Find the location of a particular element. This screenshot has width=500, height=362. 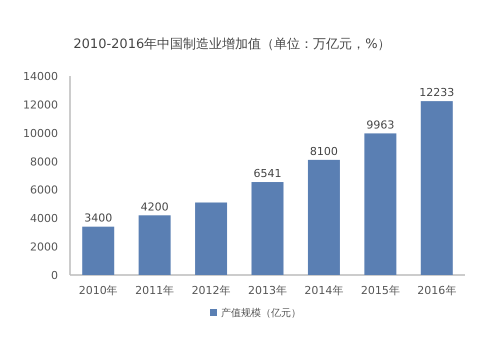

y-tick-label: 2000 is located at coordinates (44, 247).